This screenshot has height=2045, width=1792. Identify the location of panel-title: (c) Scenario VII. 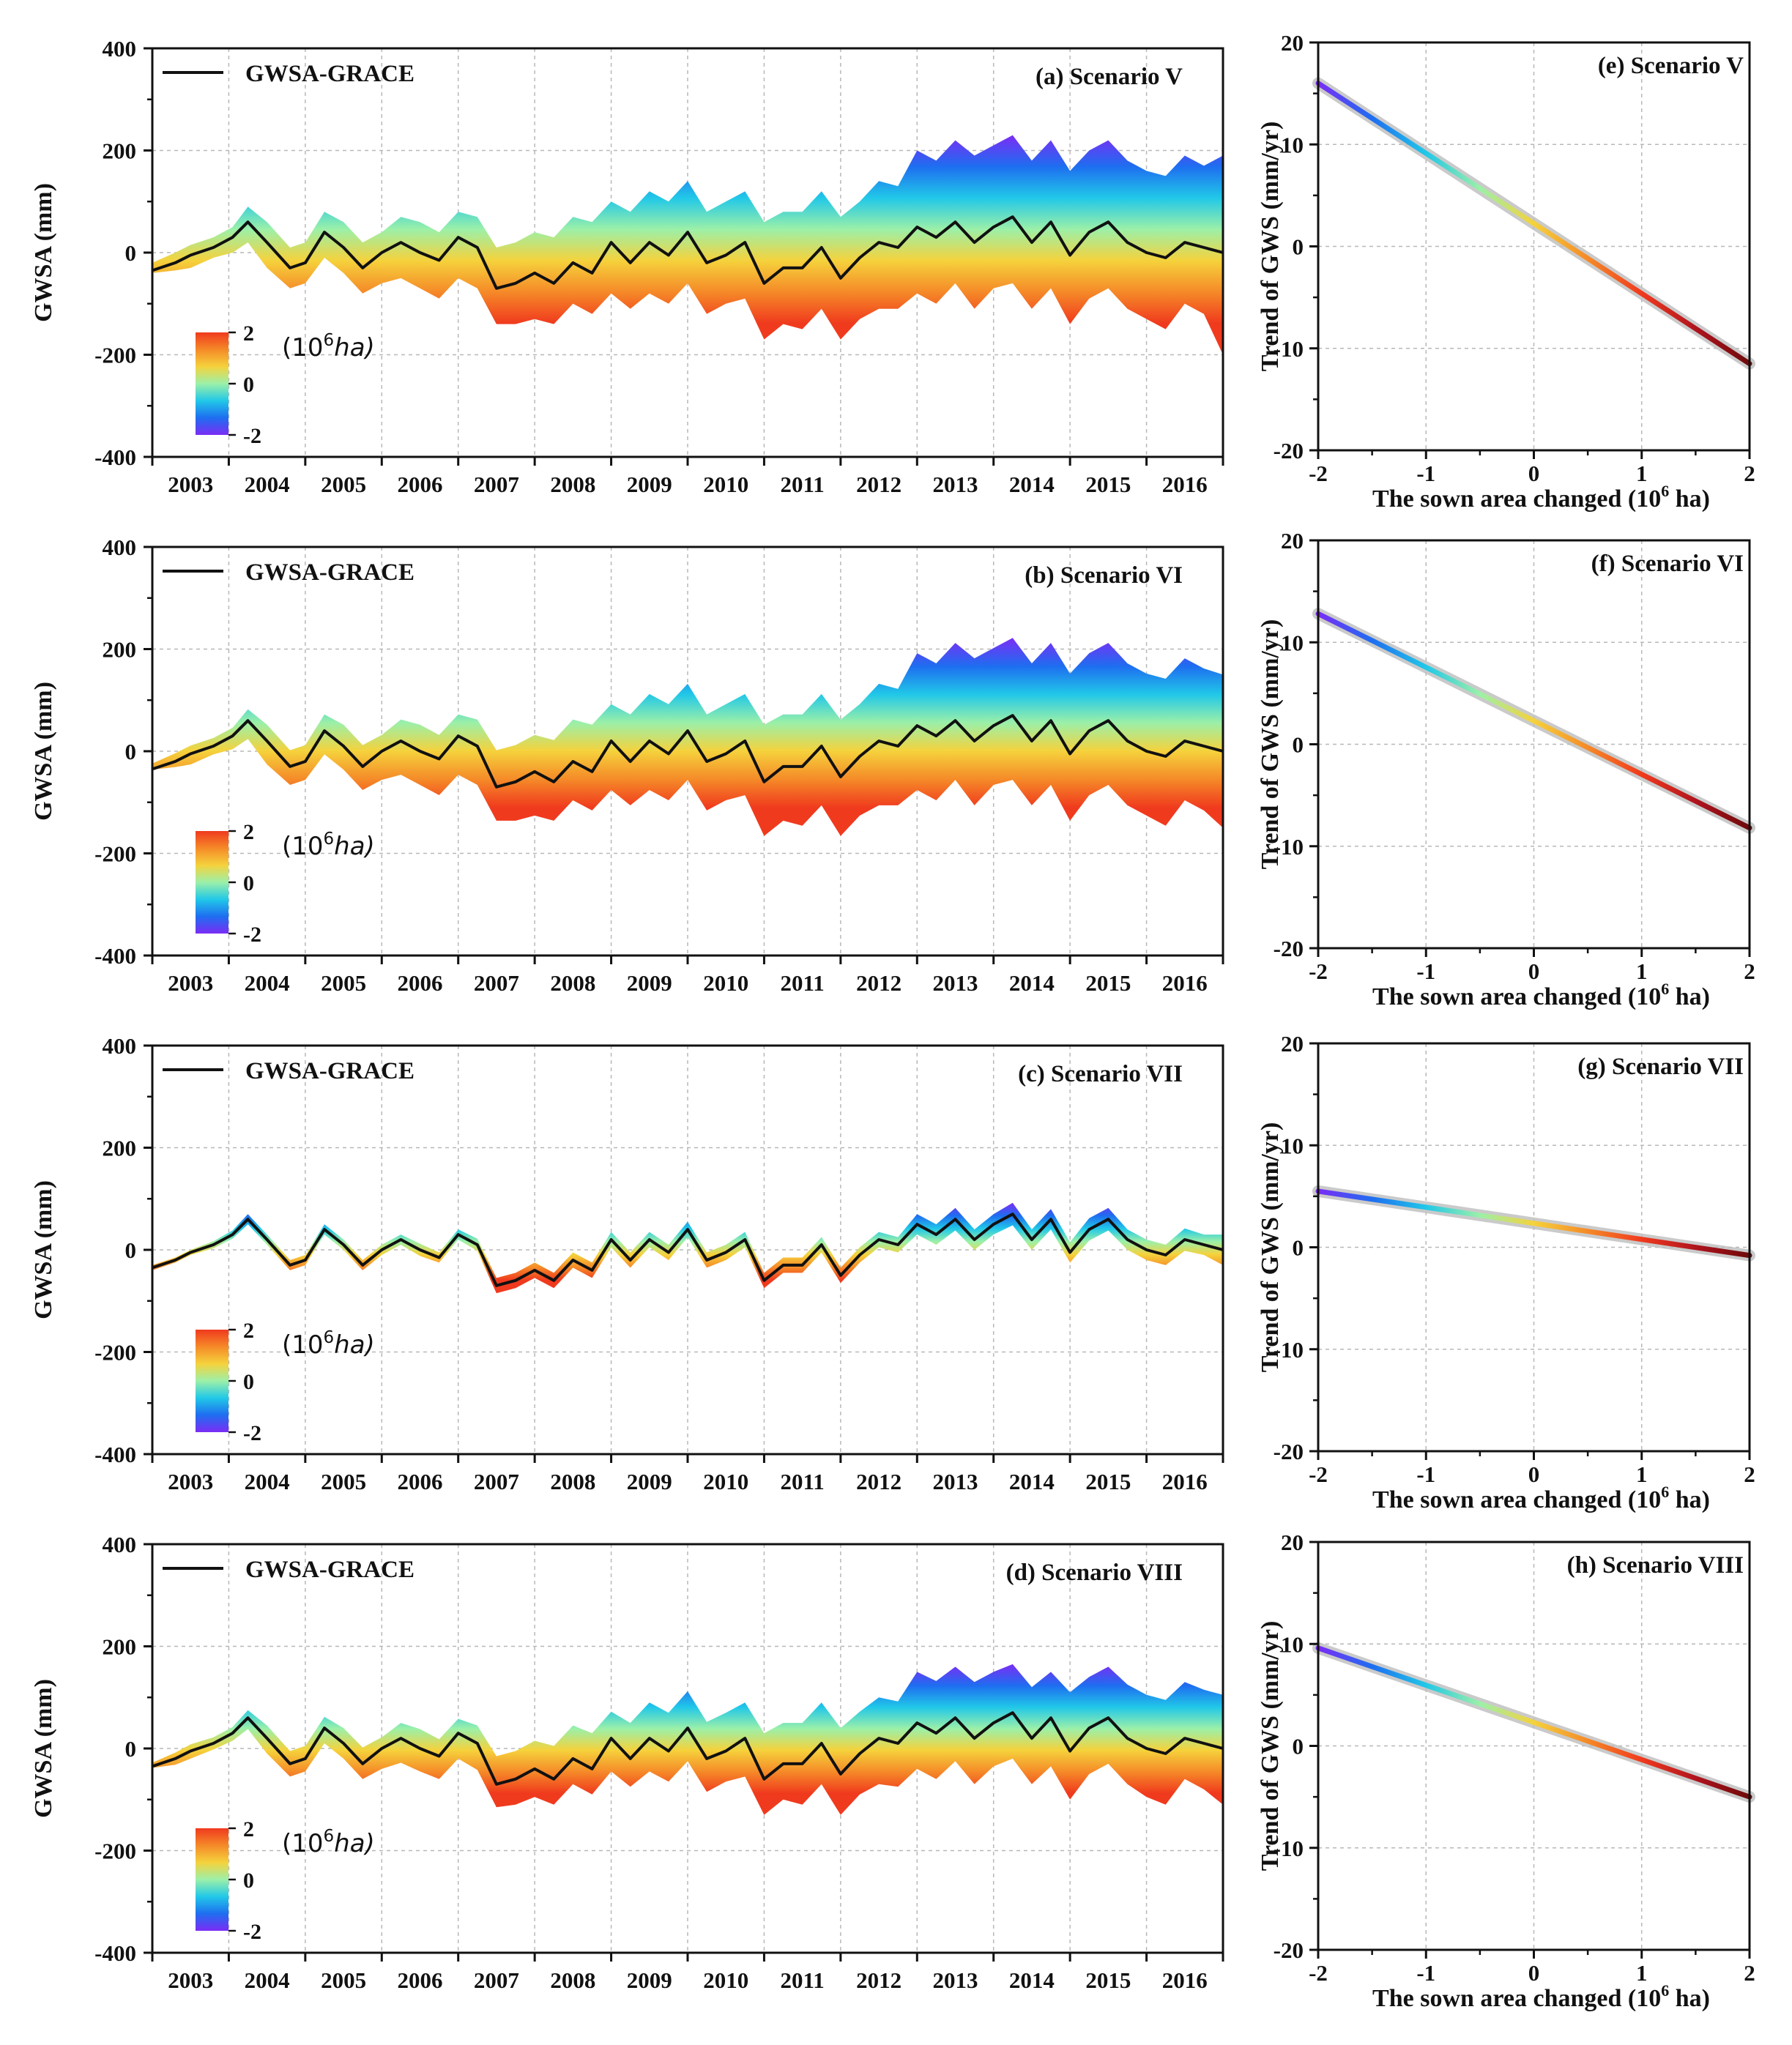
(1100, 1074).